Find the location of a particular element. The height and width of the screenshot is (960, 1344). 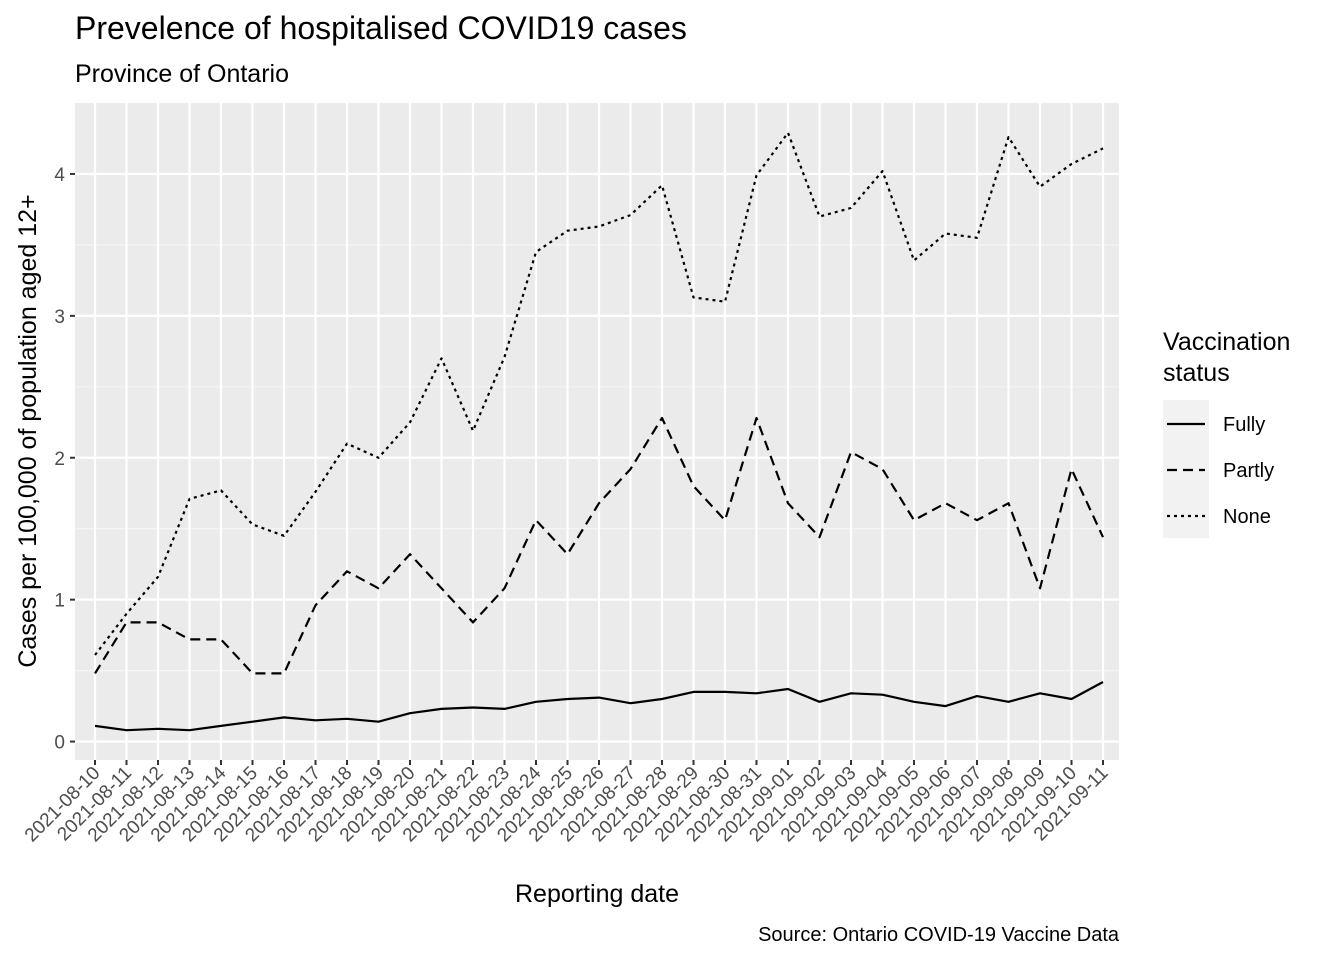

legend-label-fully: Fully is located at coordinates (1244, 425).